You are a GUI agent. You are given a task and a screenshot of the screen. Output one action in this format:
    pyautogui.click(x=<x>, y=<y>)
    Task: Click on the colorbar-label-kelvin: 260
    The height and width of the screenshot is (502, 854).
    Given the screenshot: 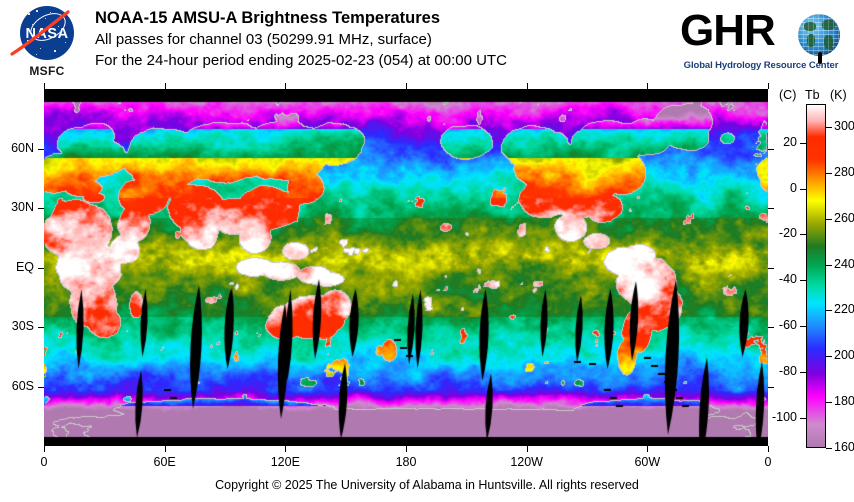 What is the action you would take?
    pyautogui.click(x=844, y=217)
    